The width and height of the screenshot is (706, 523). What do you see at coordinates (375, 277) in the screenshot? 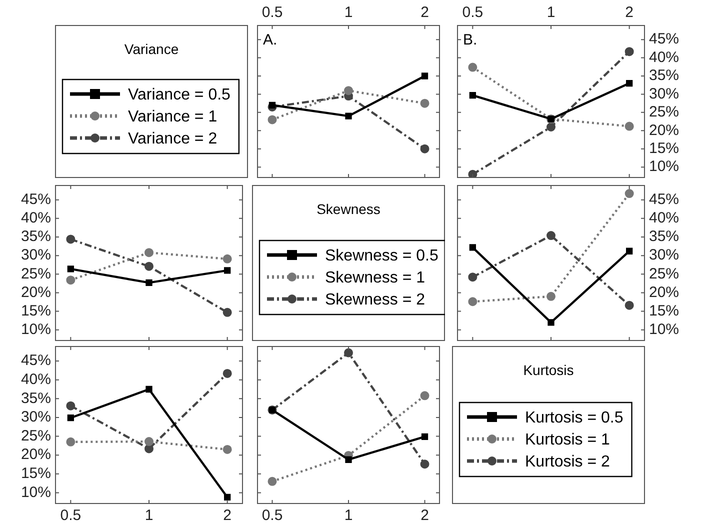
I see `legend-label: Skewness = 1` at bounding box center [375, 277].